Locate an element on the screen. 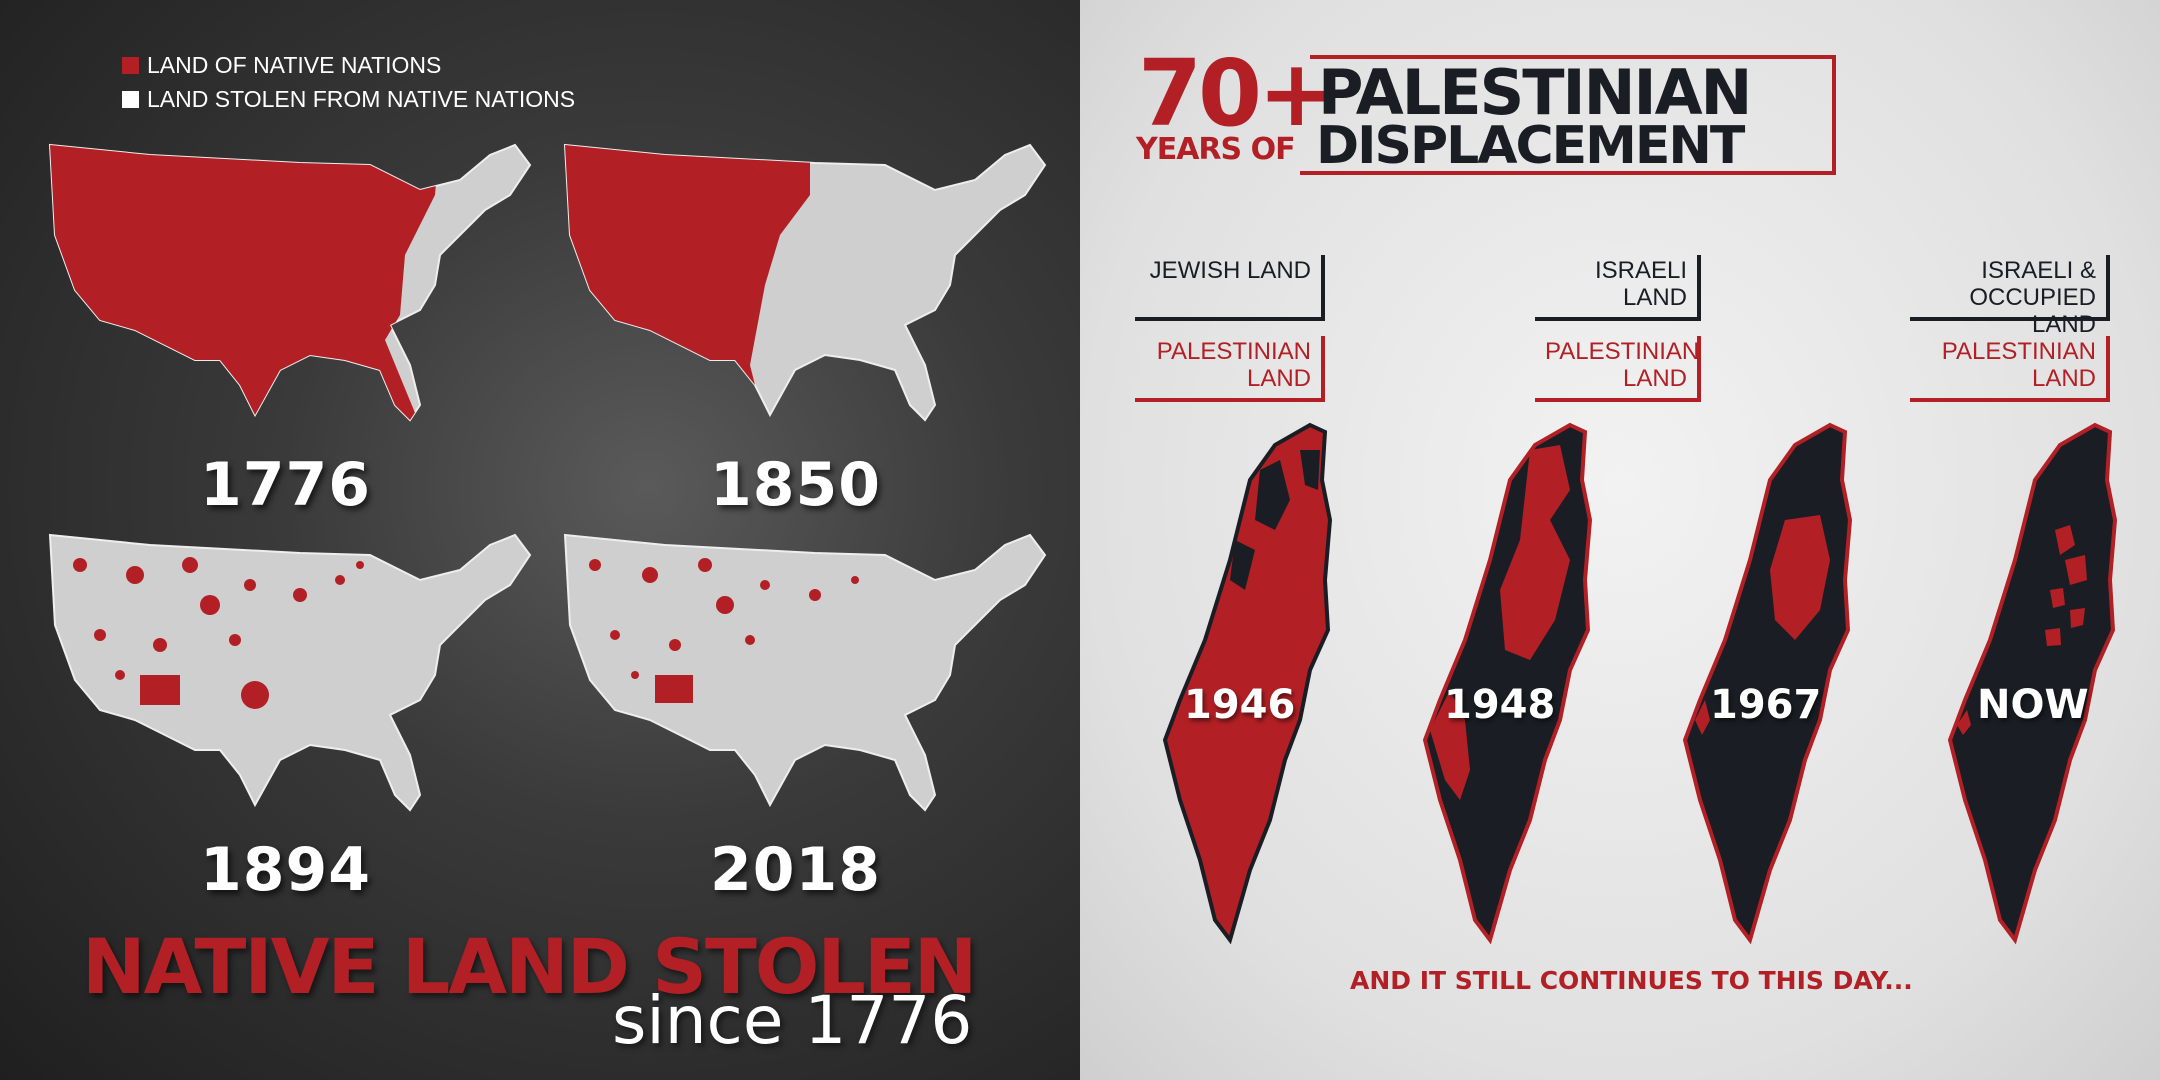 This screenshot has width=2160, height=1080. palestine-map-1948 is located at coordinates (1507, 683).